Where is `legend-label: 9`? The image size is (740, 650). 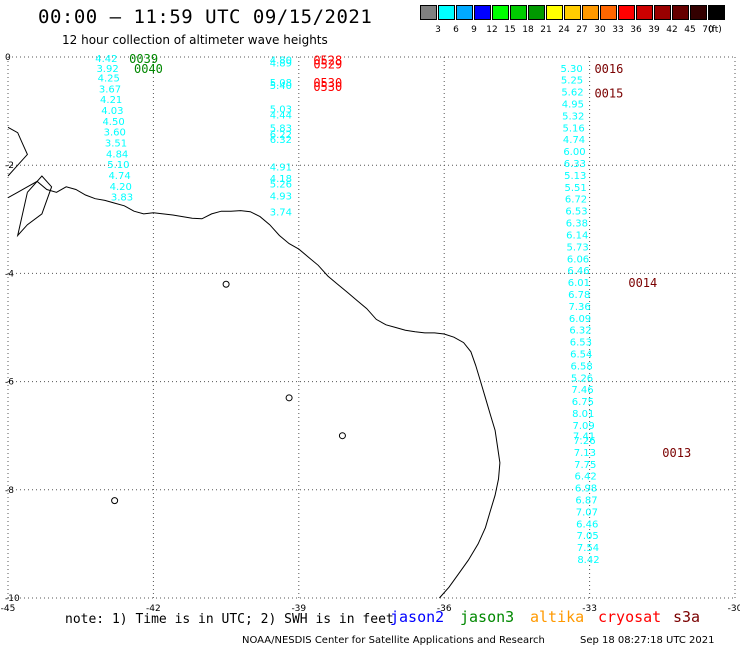 legend-label: 9 is located at coordinates (474, 30).